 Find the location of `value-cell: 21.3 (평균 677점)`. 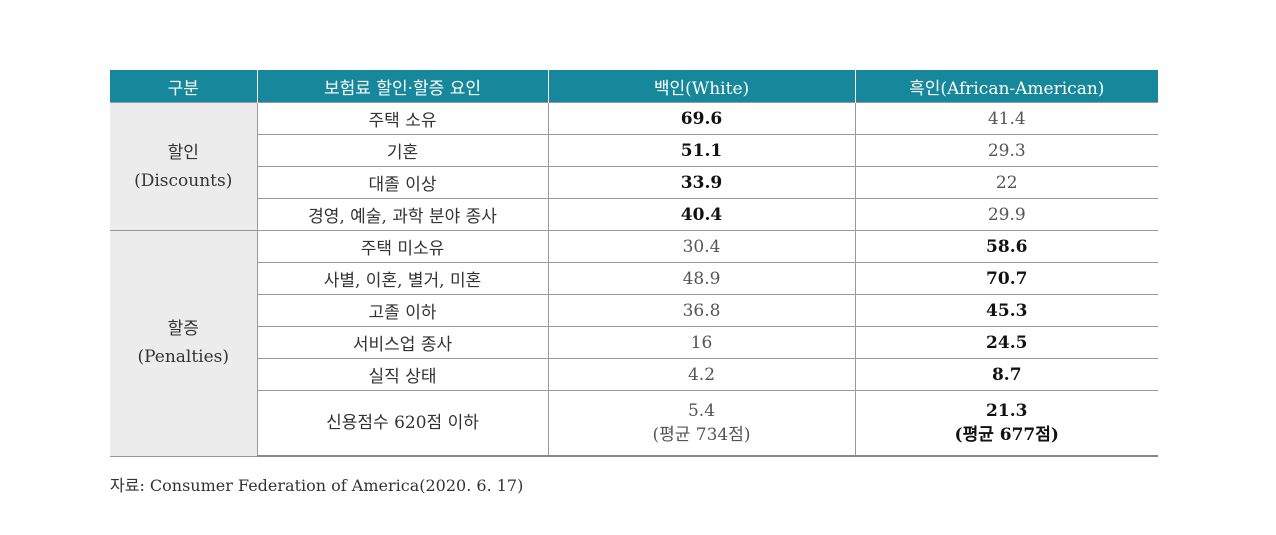

value-cell: 21.3 (평균 677점) is located at coordinates (1006, 423).